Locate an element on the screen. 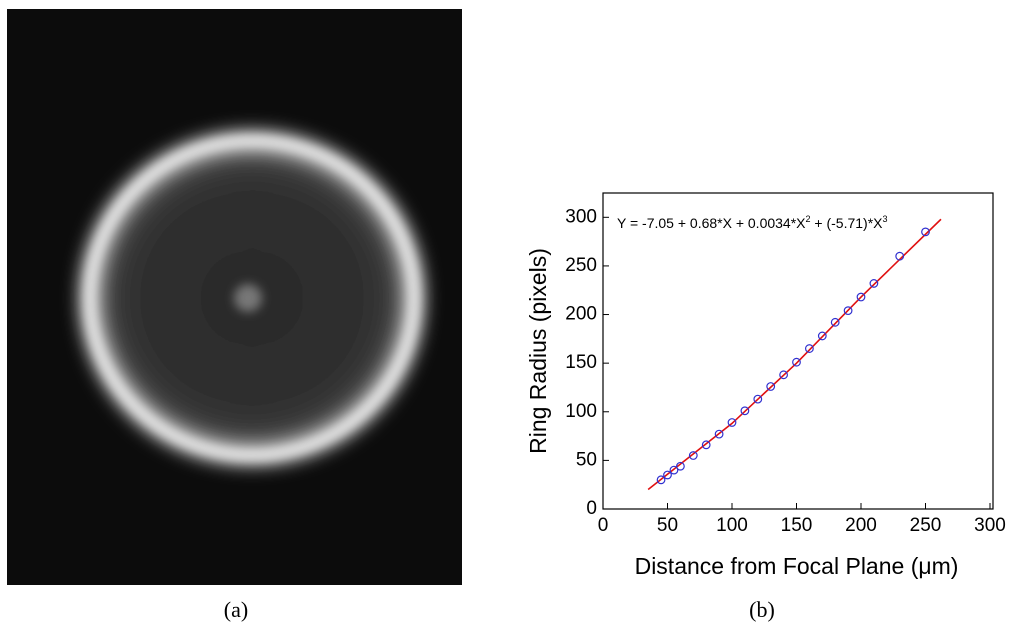 The width and height of the screenshot is (1014, 636). x-tick-label: 300 is located at coordinates (990, 525).